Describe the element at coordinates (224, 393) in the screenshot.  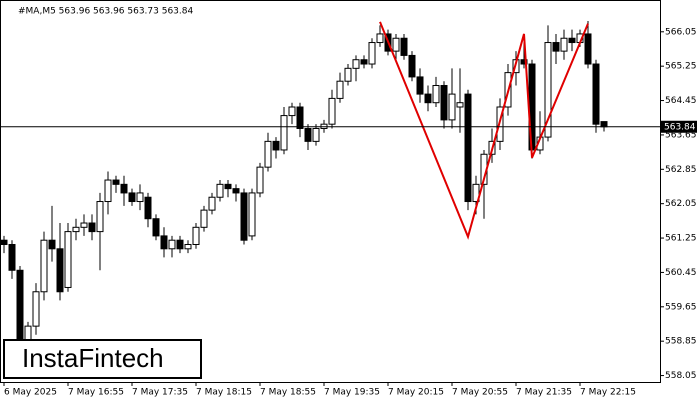
I see `x-tick-label: 7 May 18:15` at that location.